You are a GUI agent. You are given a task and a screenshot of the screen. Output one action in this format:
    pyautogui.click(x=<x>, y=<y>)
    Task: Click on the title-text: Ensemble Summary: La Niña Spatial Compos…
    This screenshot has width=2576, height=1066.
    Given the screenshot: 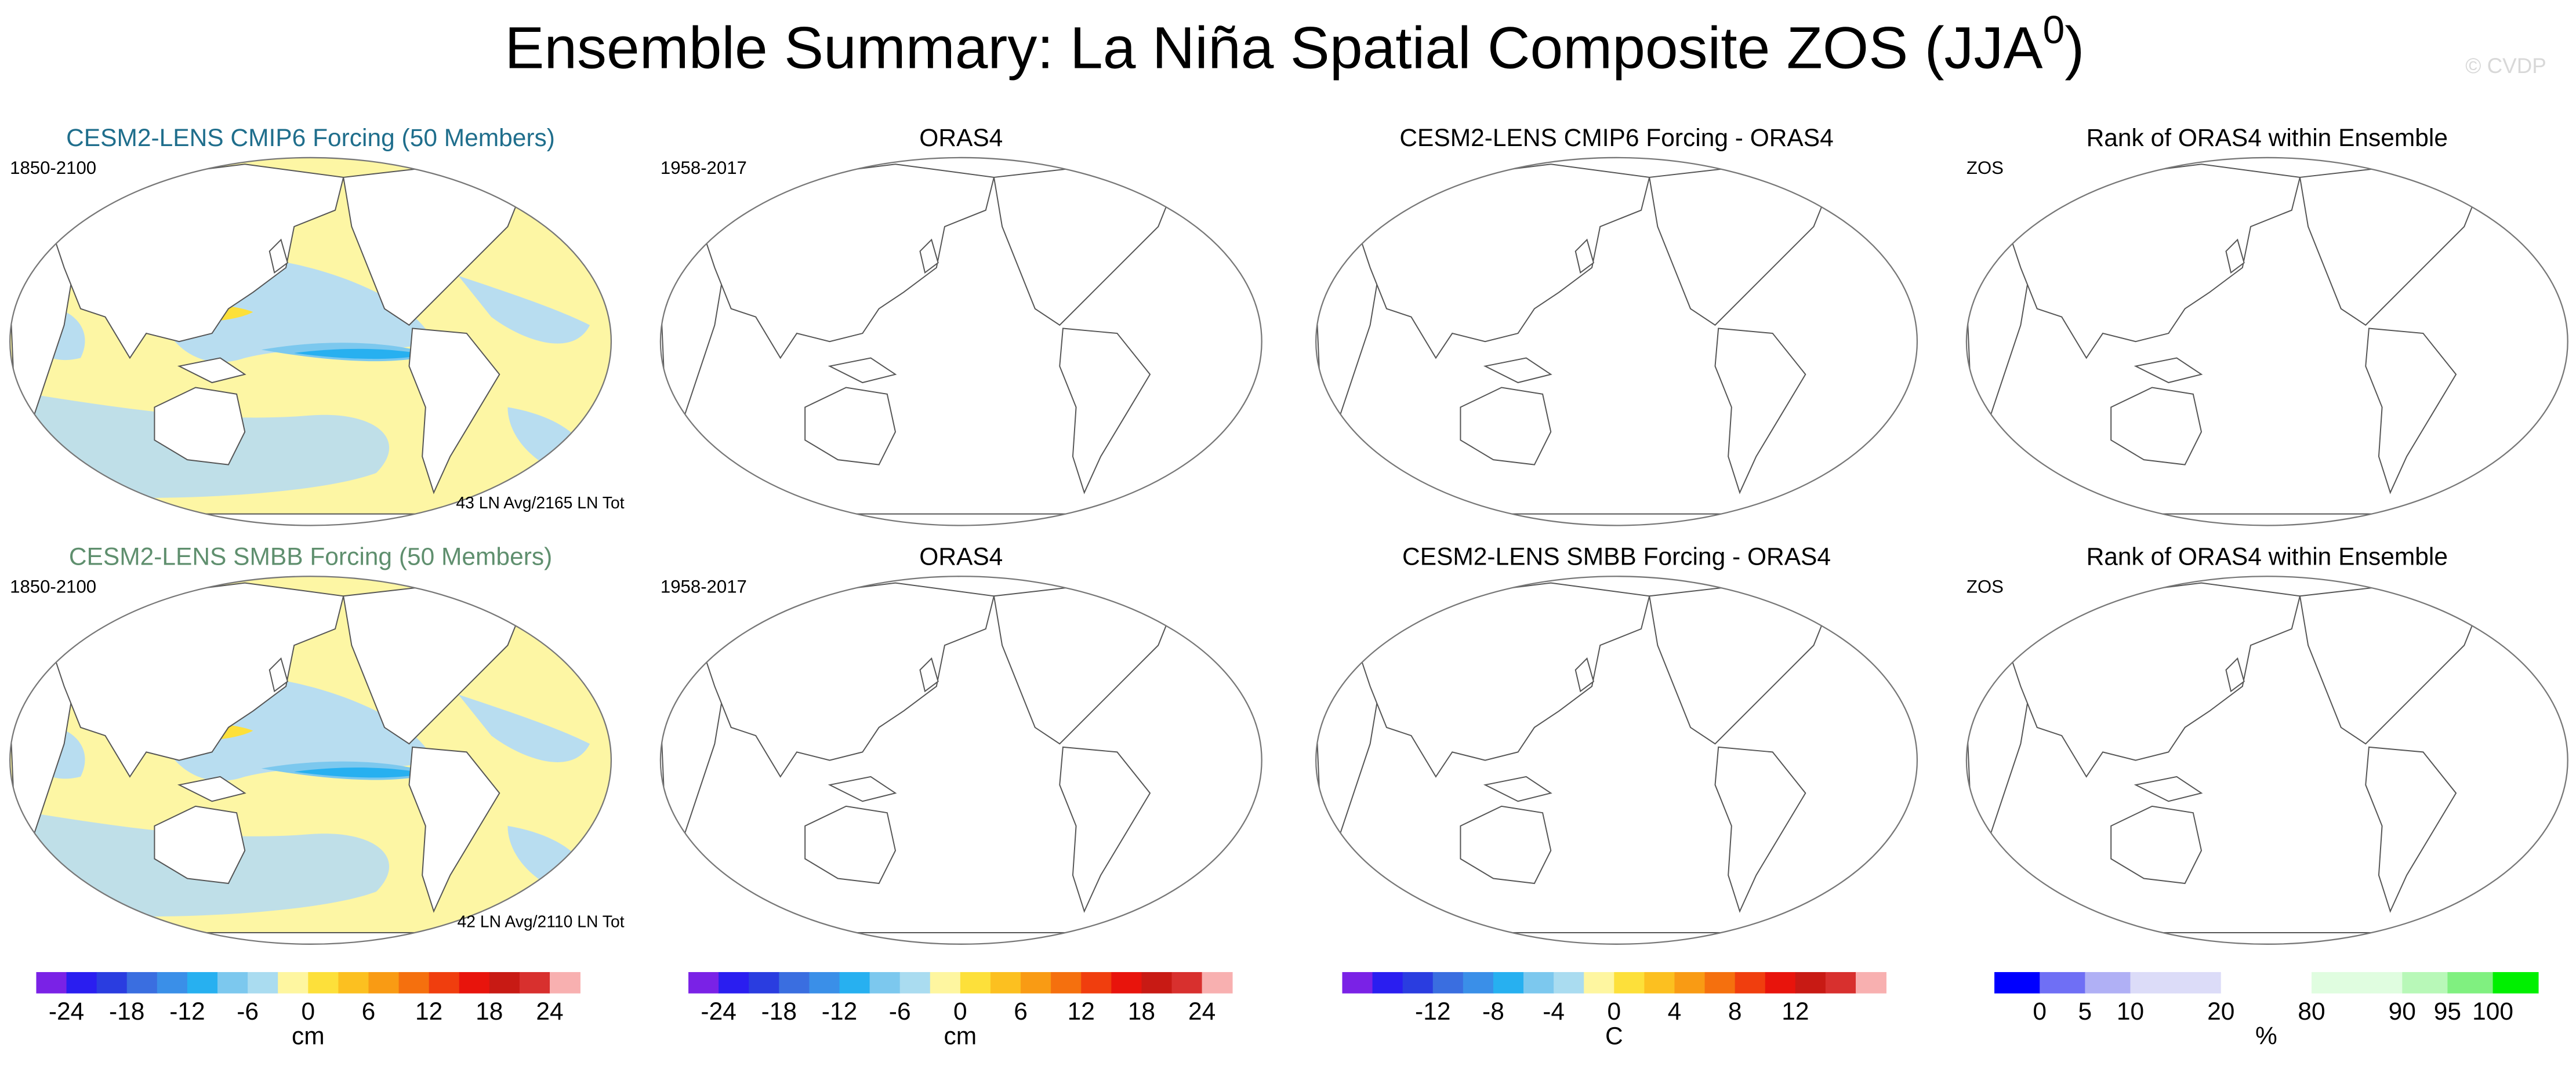 What is the action you would take?
    pyautogui.click(x=1273, y=48)
    